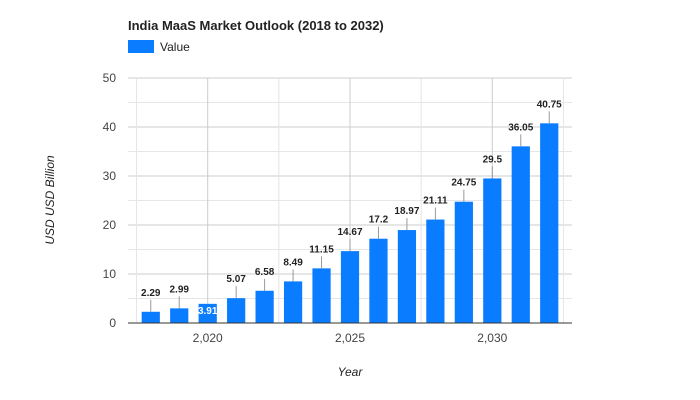  What do you see at coordinates (435, 201) in the screenshot?
I see `data-label: 21.11` at bounding box center [435, 201].